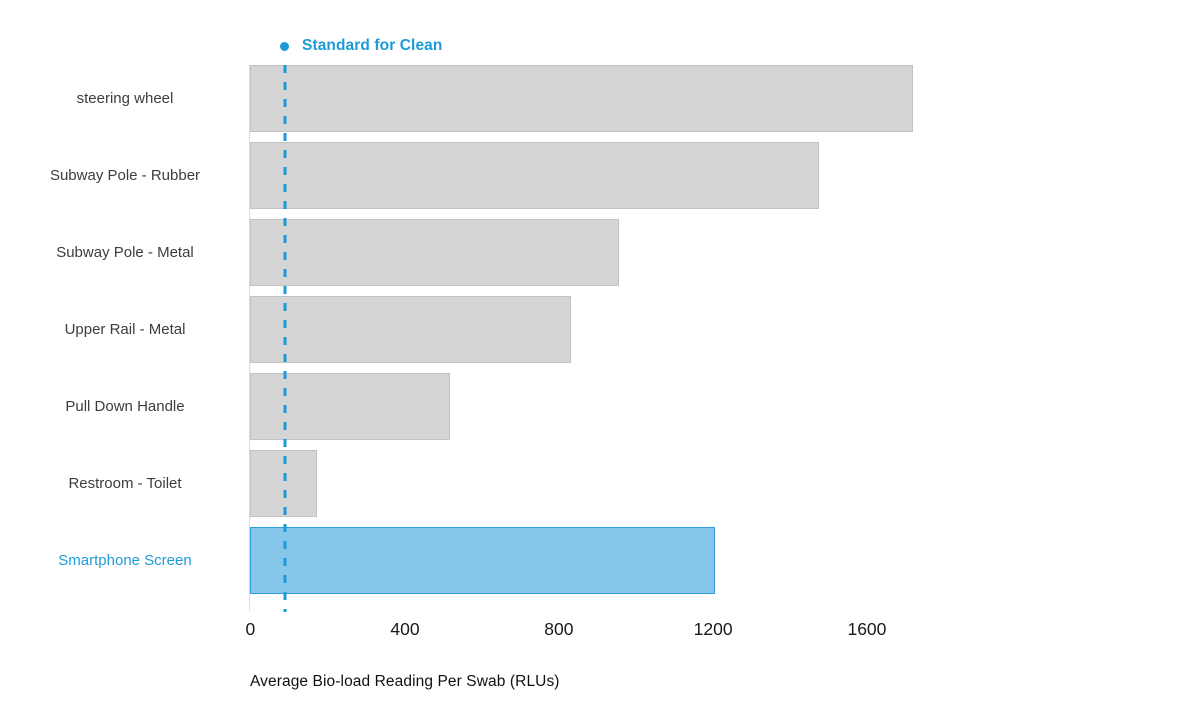 This screenshot has height=720, width=1200. I want to click on category-label: Pull Down Handle, so click(125, 406).